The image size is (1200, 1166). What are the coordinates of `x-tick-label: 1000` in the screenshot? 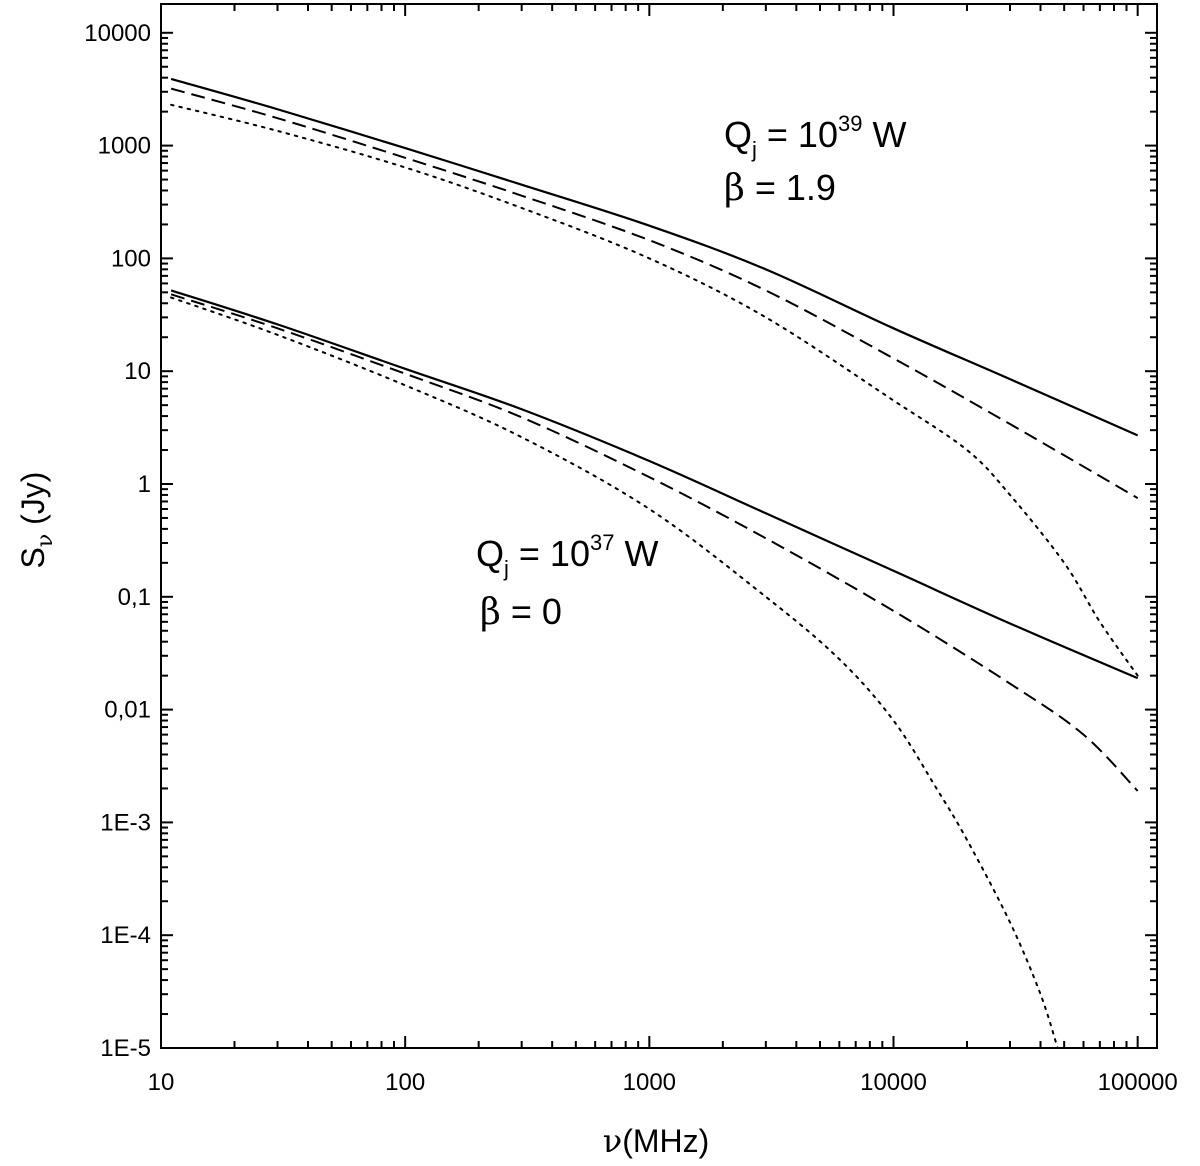 It's located at (649, 1082).